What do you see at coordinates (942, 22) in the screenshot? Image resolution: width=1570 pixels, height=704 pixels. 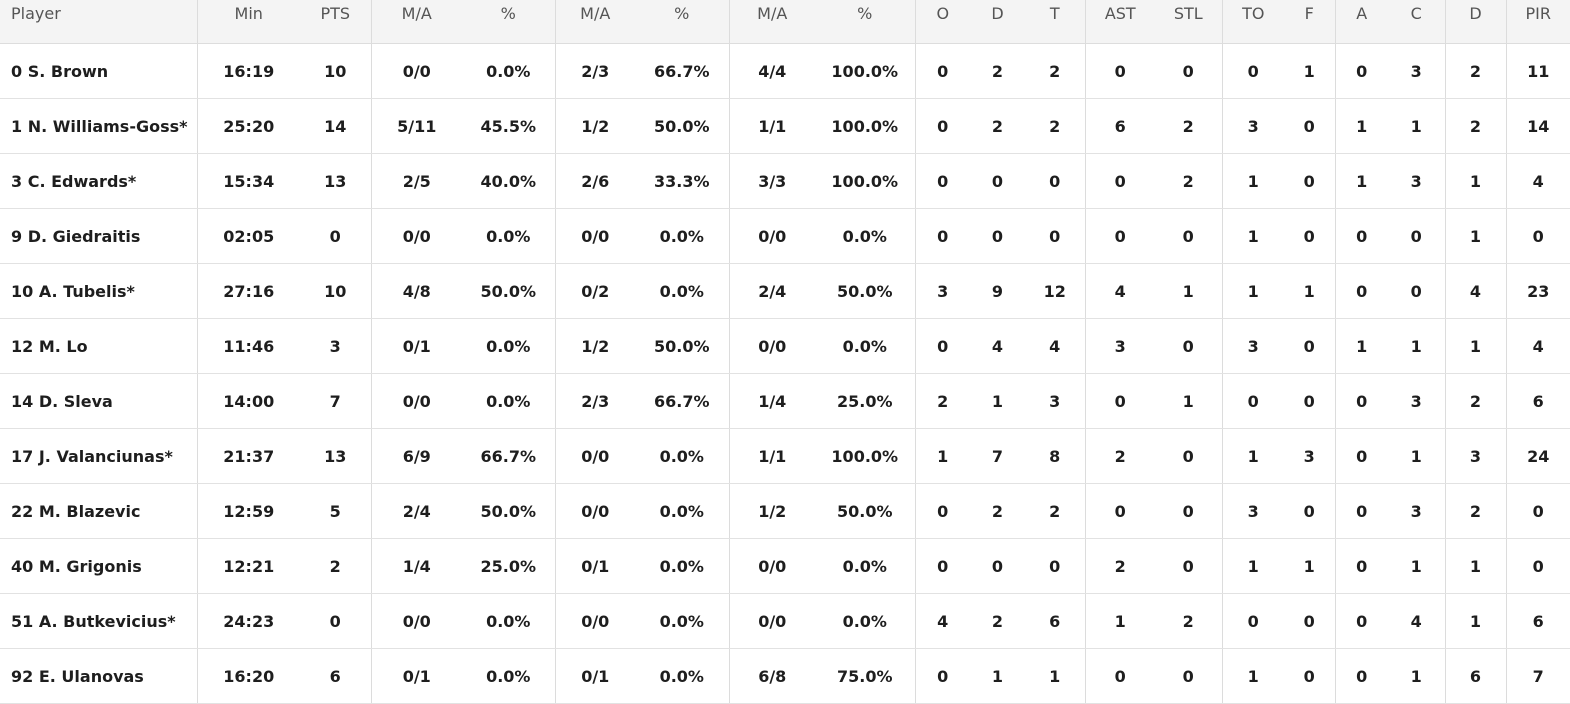 I see `column-header: O` at bounding box center [942, 22].